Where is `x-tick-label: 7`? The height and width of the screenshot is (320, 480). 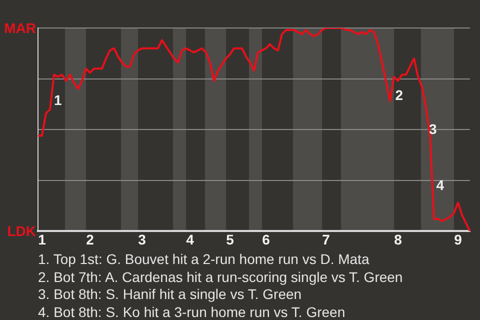
x-tick-label: 7 is located at coordinates (326, 239).